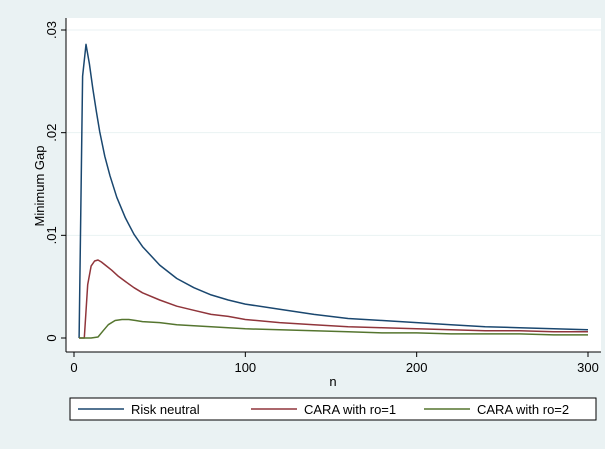 This screenshot has width=605, height=449. Describe the element at coordinates (417, 367) in the screenshot. I see `x-tick-label-2: 200` at that location.